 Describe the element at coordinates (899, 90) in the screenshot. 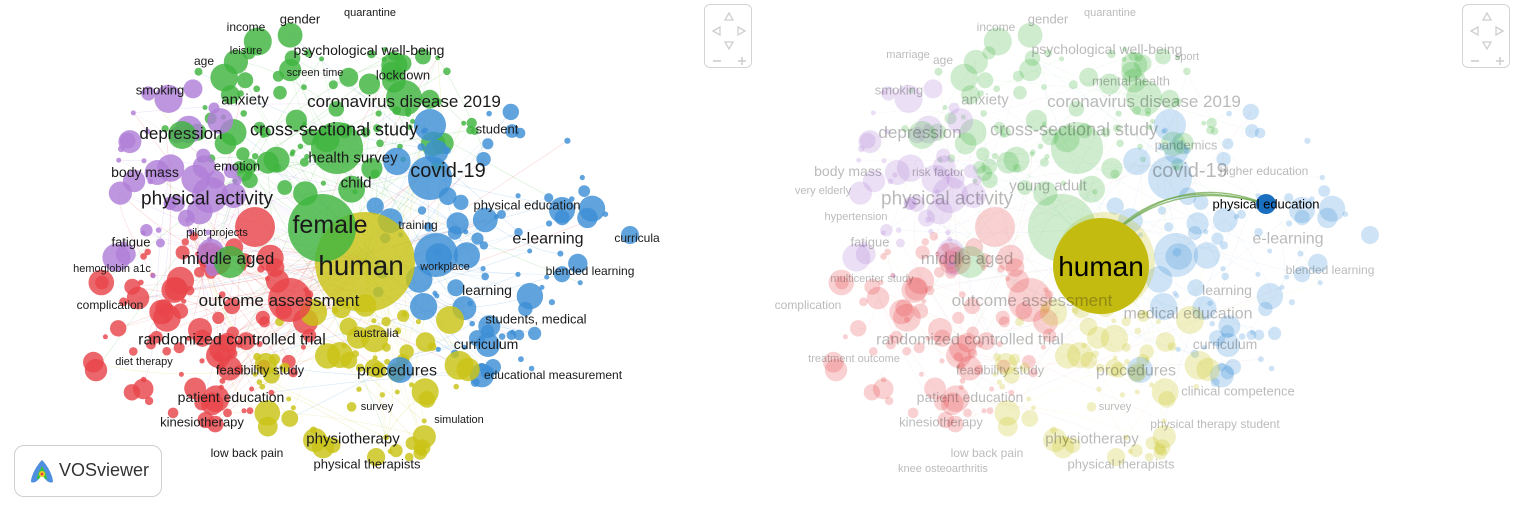

I see `term-label: smoking` at that location.